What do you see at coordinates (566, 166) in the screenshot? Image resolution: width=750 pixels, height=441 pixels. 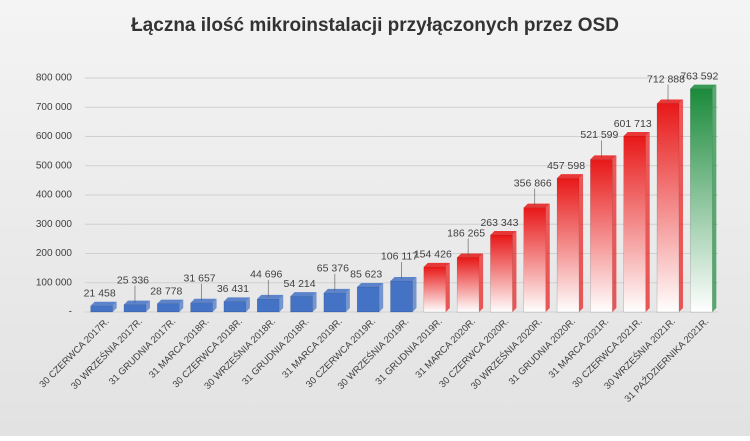 I see `value-label: 457 598` at bounding box center [566, 166].